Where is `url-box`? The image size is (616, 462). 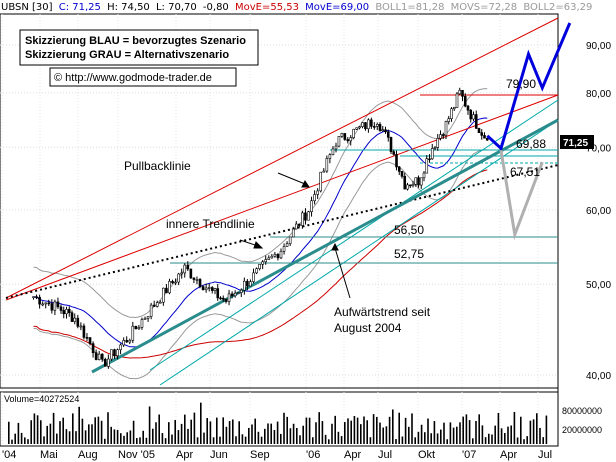 url-box is located at coordinates (143, 77).